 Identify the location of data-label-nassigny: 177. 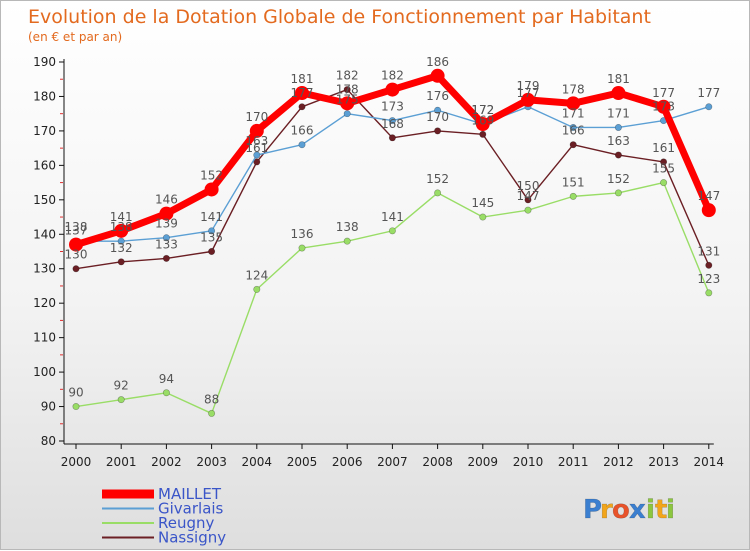
(302, 93).